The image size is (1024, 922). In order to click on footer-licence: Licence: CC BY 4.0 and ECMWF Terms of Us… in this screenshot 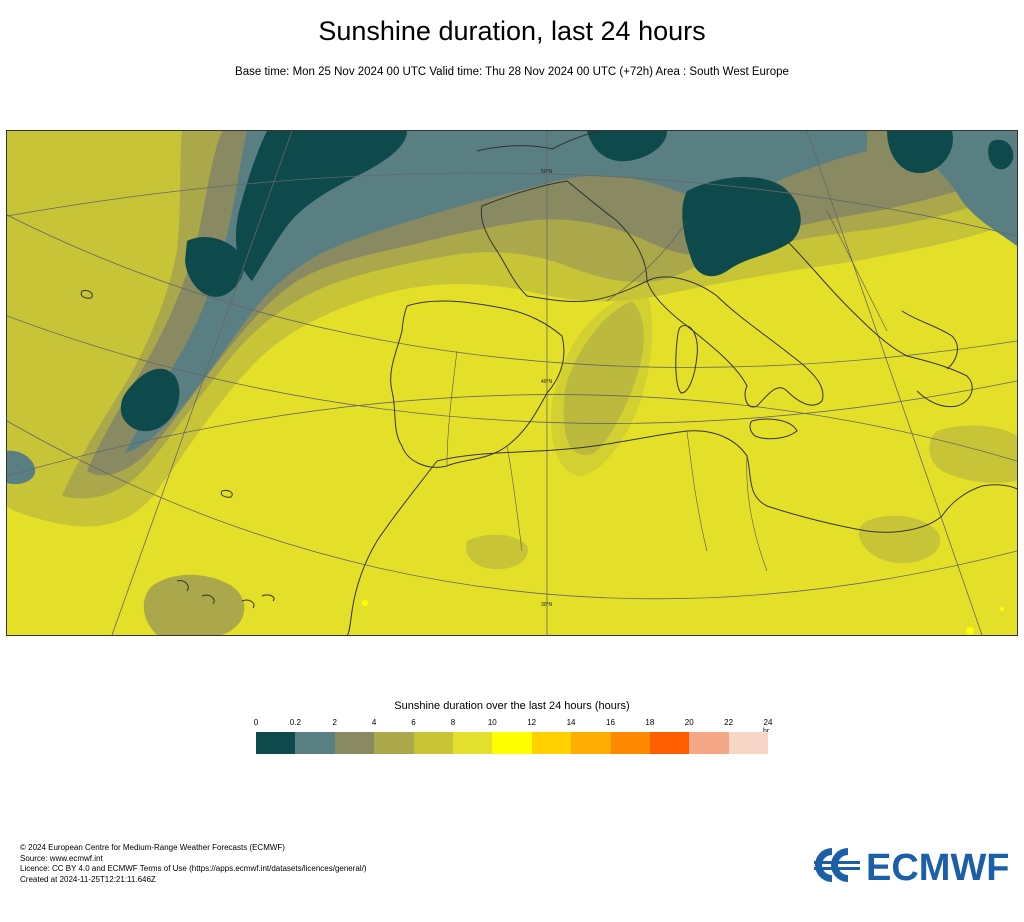, I will do `click(193, 868)`.